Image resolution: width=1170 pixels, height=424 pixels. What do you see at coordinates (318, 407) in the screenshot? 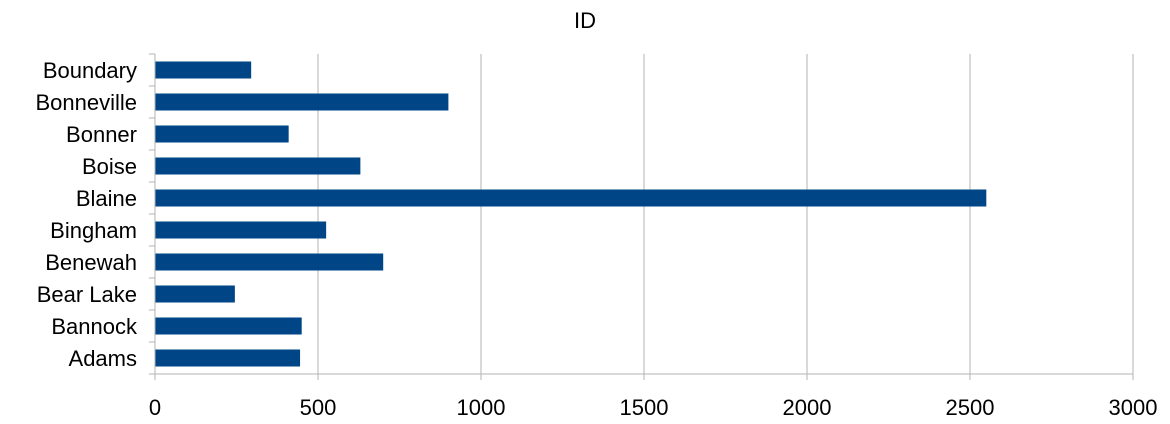
I see `x-tick-label: 500` at bounding box center [318, 407].